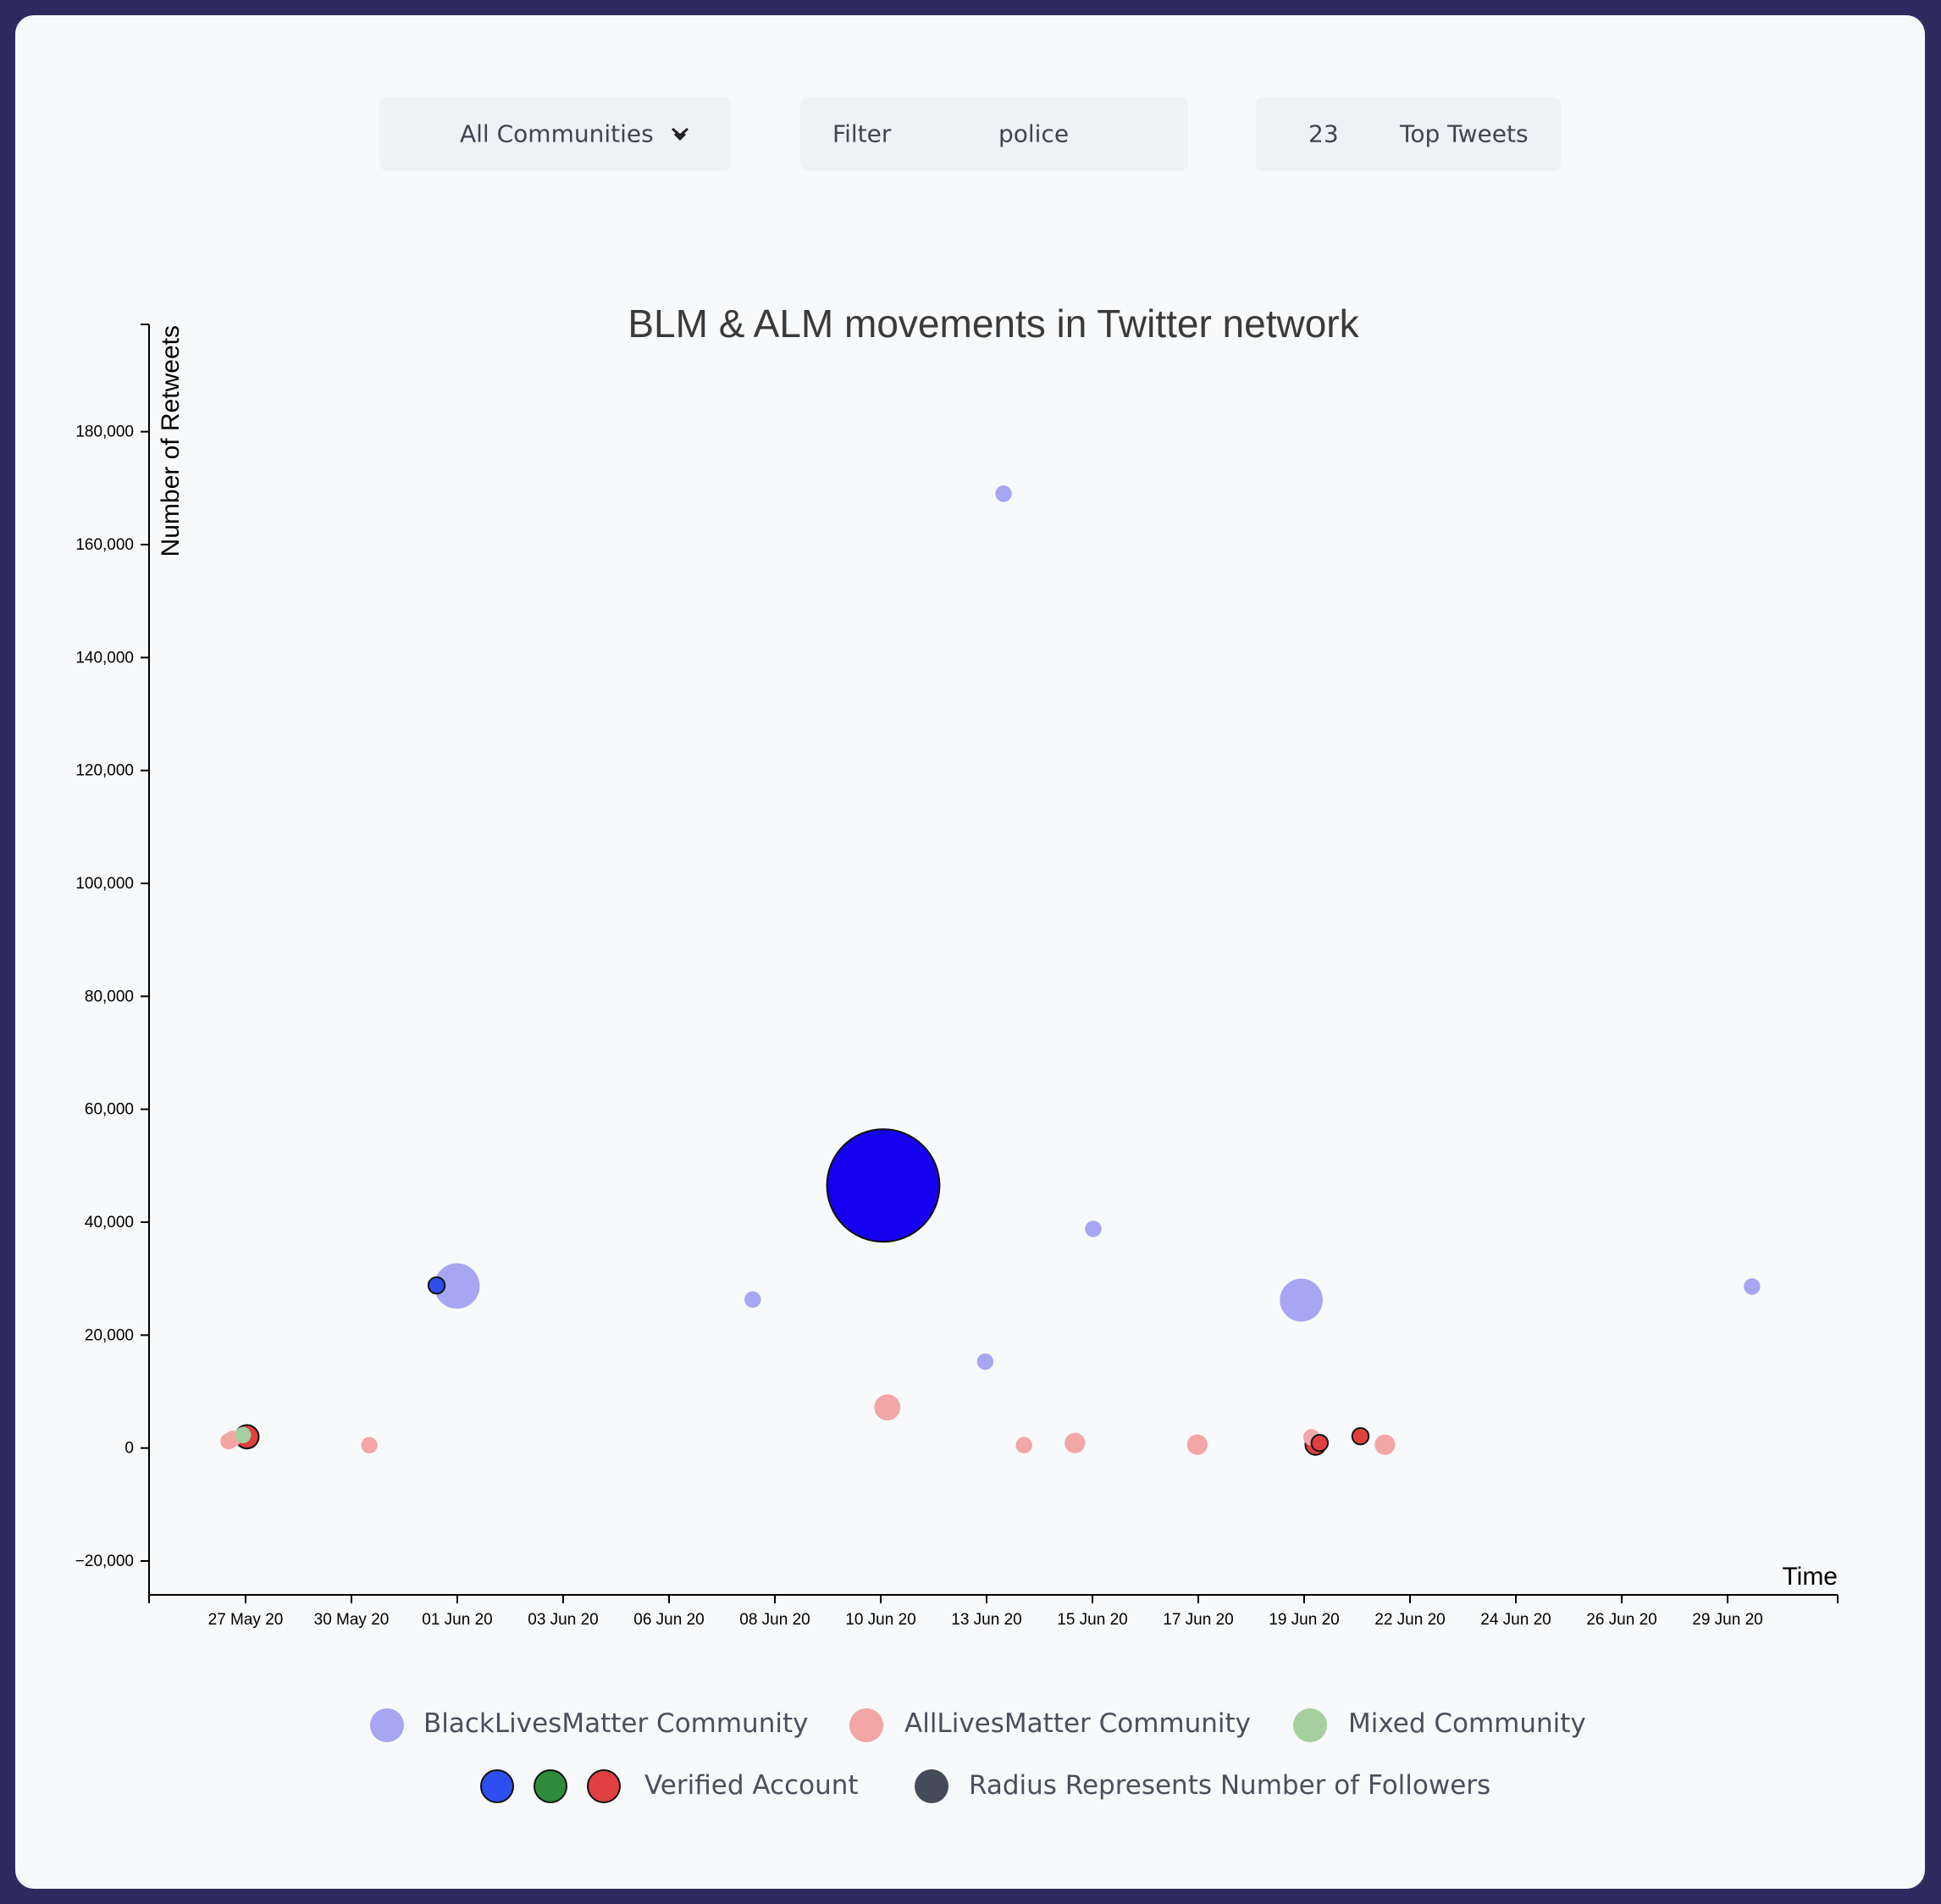 This screenshot has height=1904, width=1941. I want to click on legend-alm-label: AllLivesMatter Community, so click(1078, 1724).